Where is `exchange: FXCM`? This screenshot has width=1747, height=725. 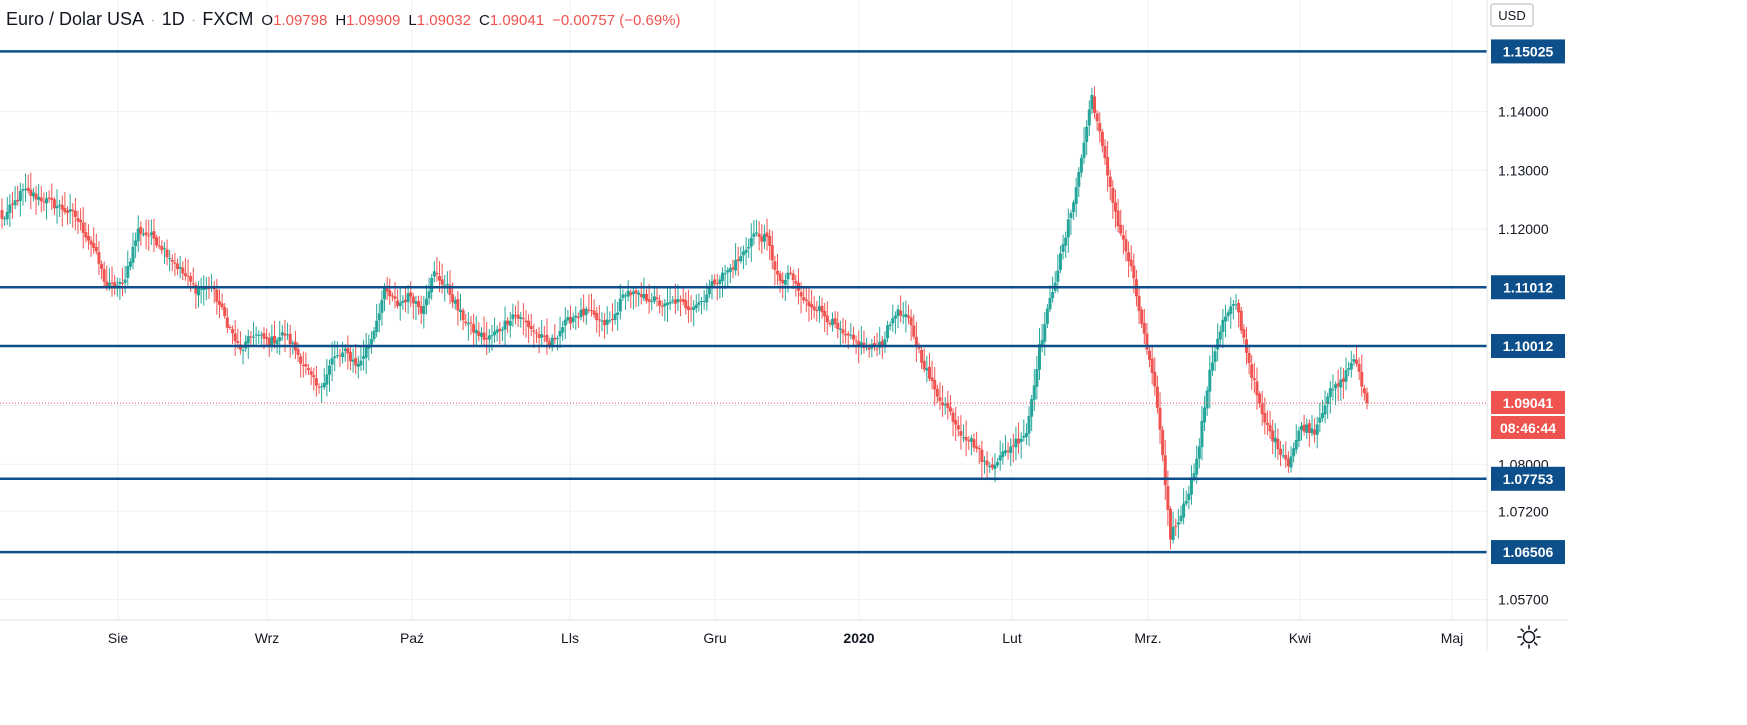
exchange: FXCM is located at coordinates (228, 19).